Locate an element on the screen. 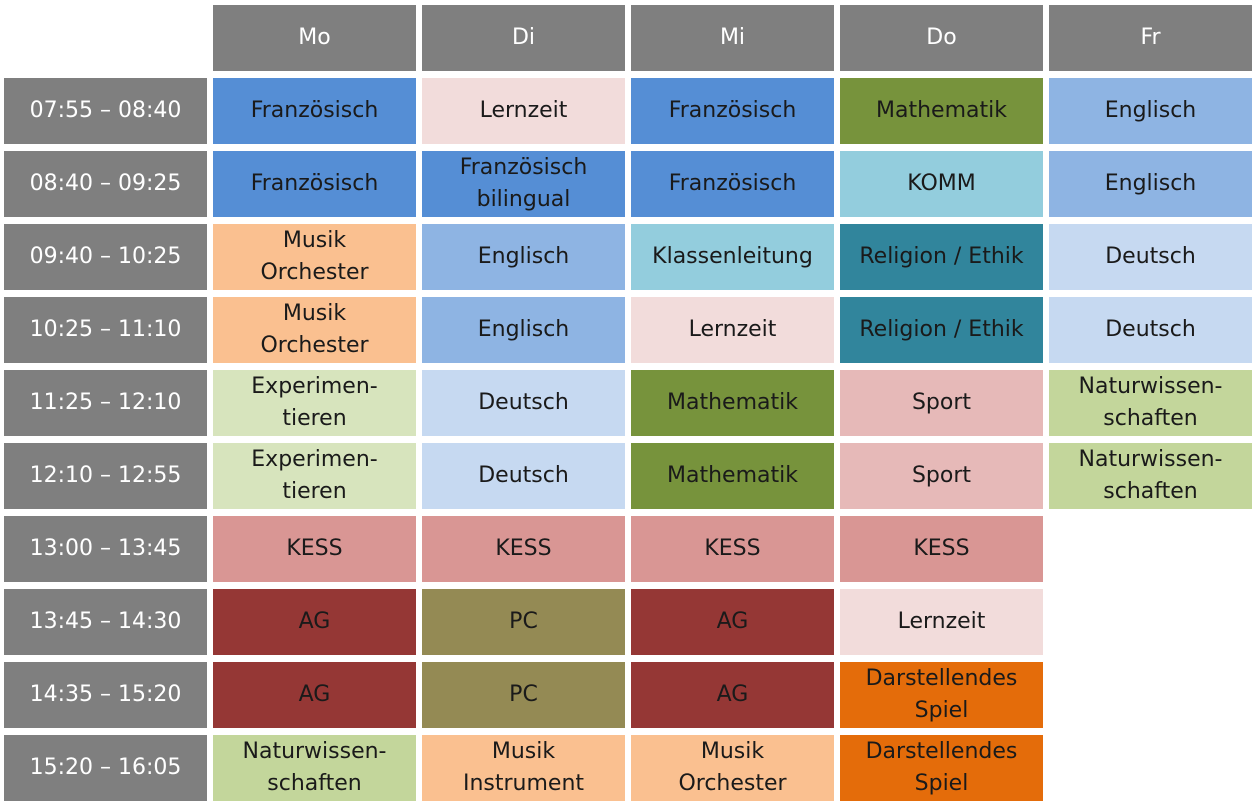 The width and height of the screenshot is (1259, 808). lesson-label: Instrument is located at coordinates (523, 783).